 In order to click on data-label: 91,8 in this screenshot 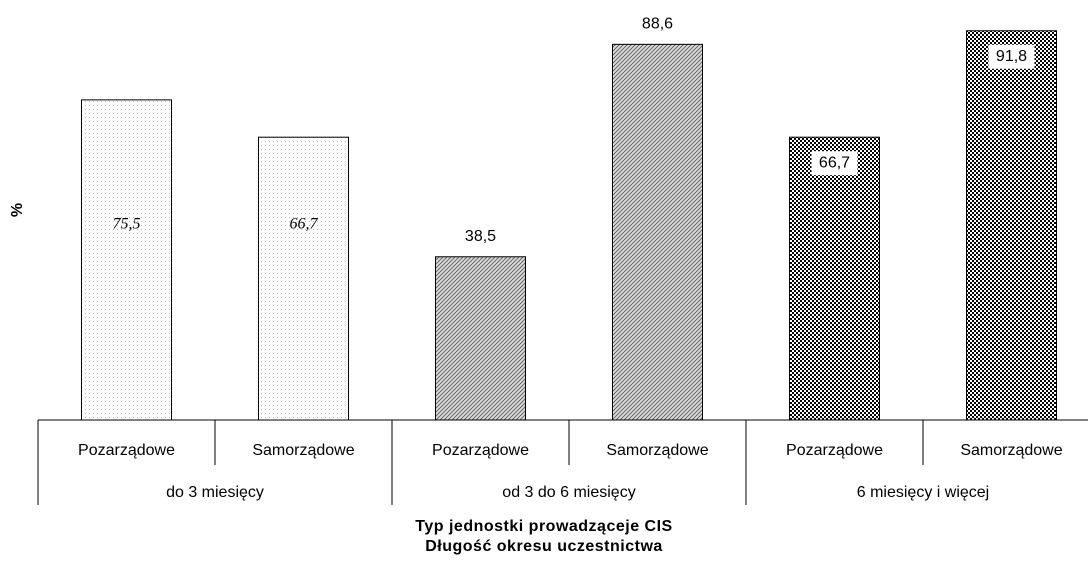, I will do `click(1011, 56)`.